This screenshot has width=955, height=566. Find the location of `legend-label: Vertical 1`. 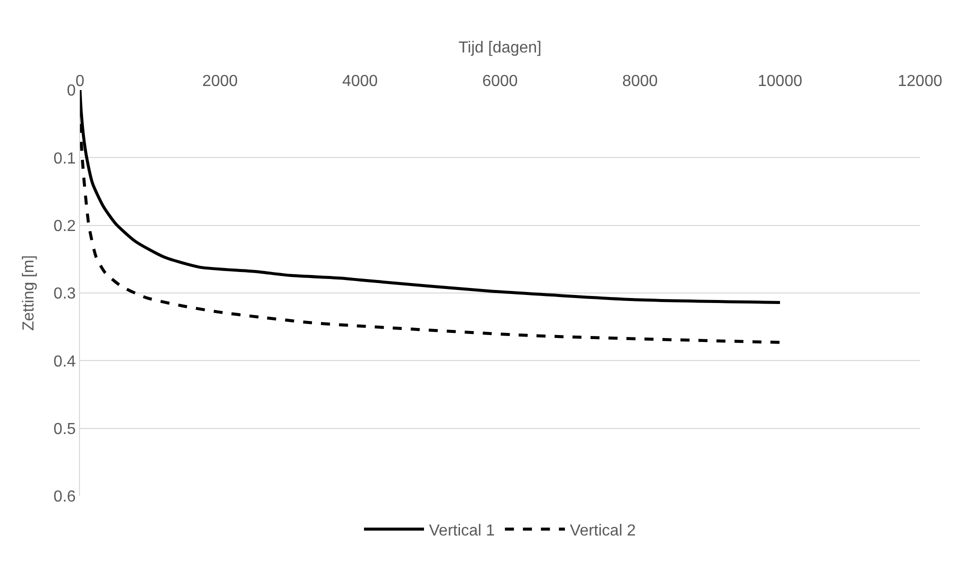

legend-label: Vertical 1 is located at coordinates (462, 531).